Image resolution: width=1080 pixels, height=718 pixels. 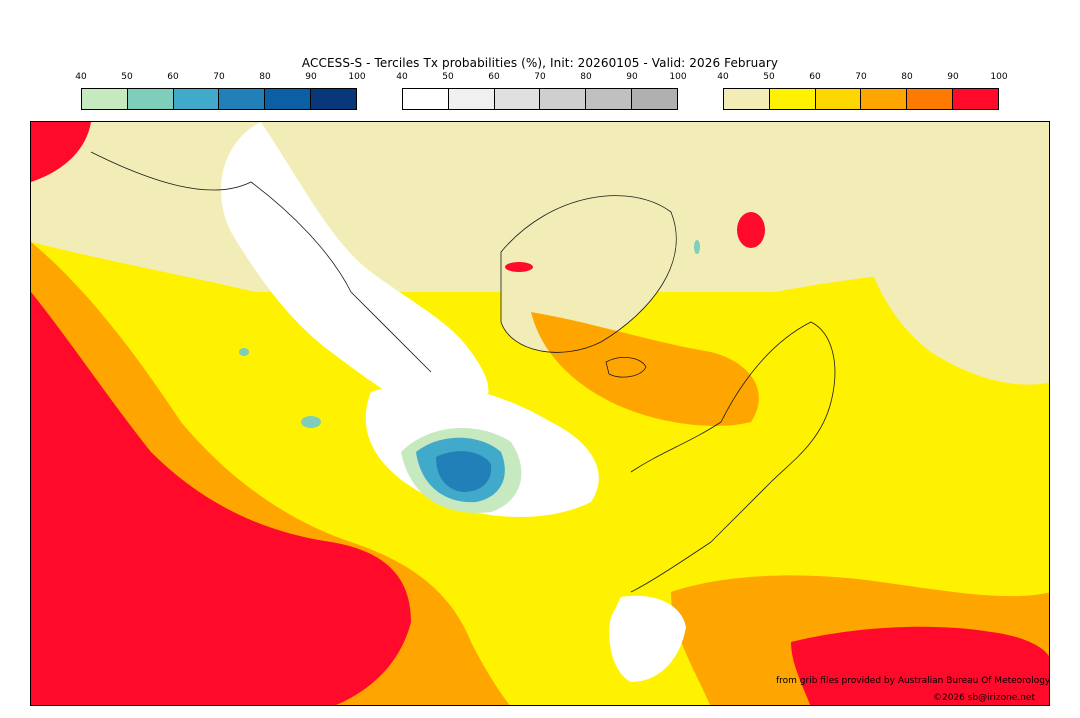 I want to click on coastline-europe, so click(x=733, y=457).